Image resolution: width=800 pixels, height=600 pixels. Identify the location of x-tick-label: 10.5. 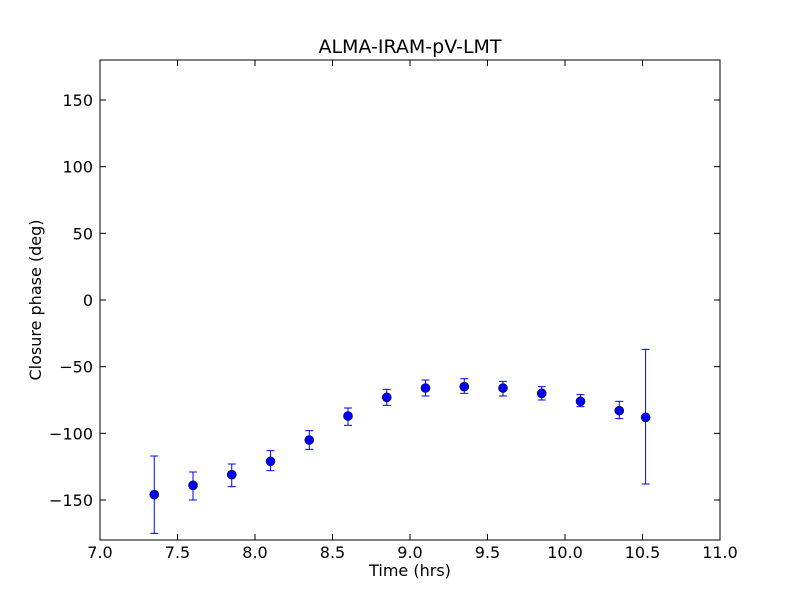
(643, 552).